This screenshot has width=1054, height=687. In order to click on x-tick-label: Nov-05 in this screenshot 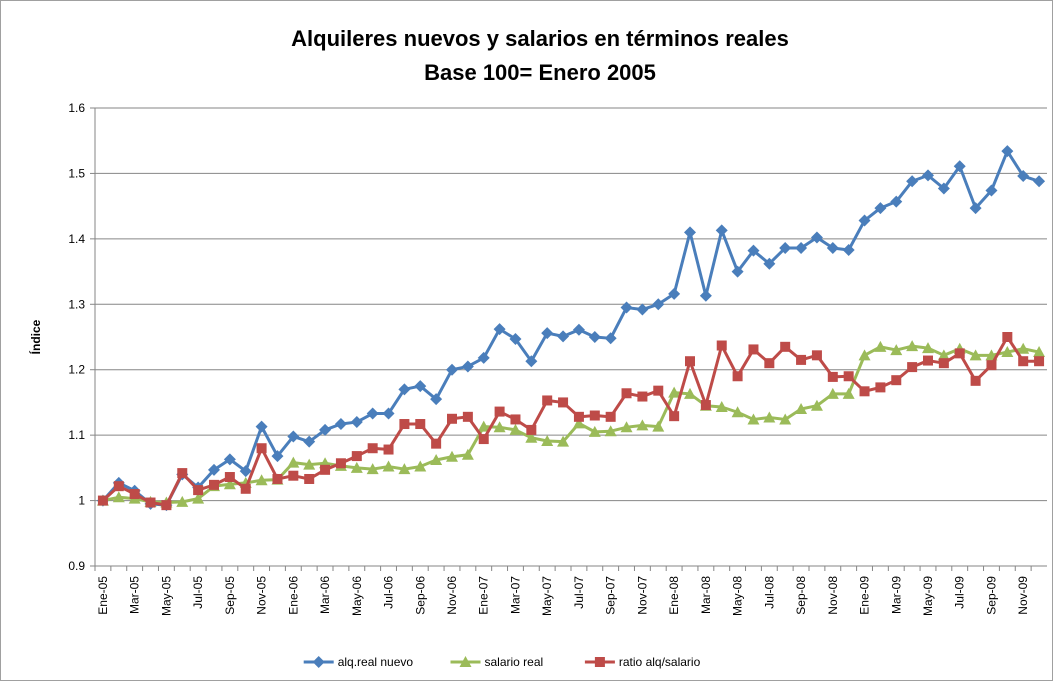, I will do `click(262, 595)`.